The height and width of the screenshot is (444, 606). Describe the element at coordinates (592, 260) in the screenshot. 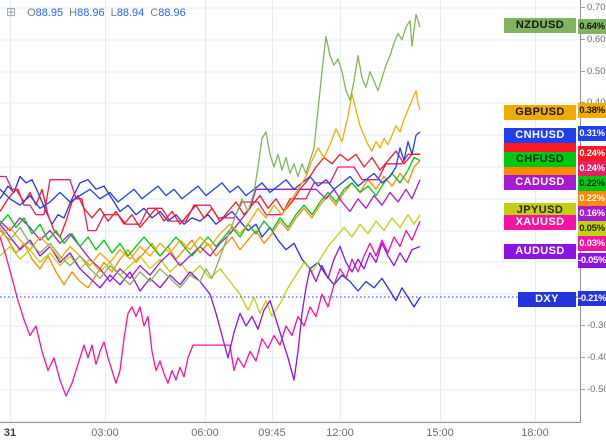

I see `price-label--0.05%: -0.05%` at that location.